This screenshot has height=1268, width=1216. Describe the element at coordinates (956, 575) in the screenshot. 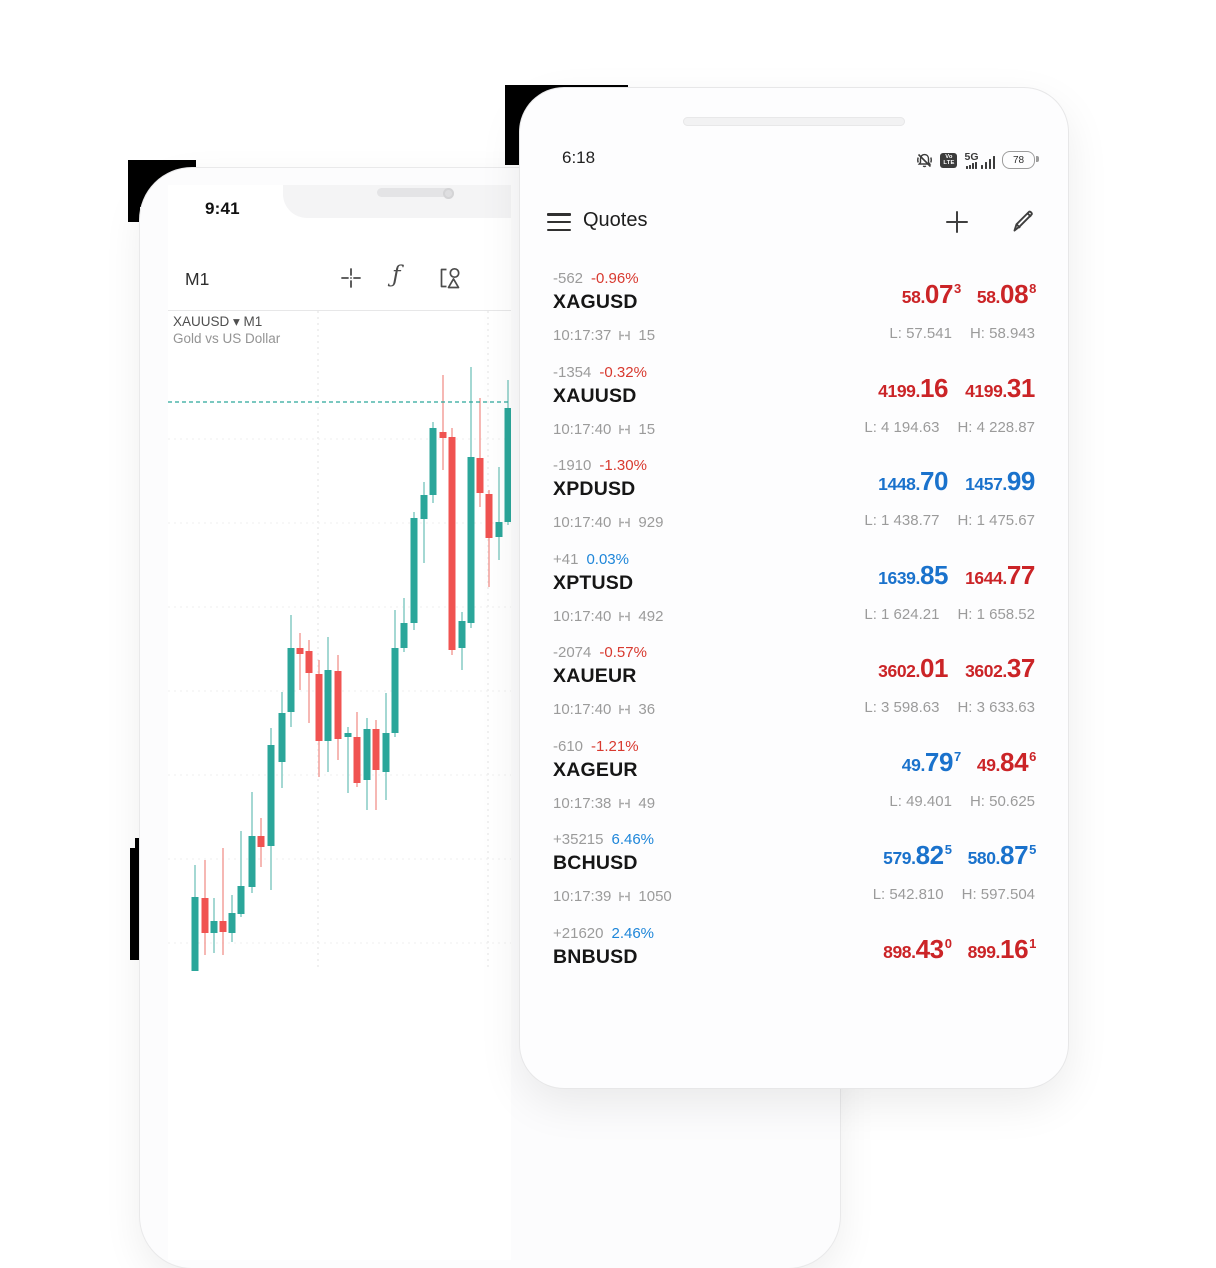

I see `quote-prices: 1639.85 1644.77` at that location.